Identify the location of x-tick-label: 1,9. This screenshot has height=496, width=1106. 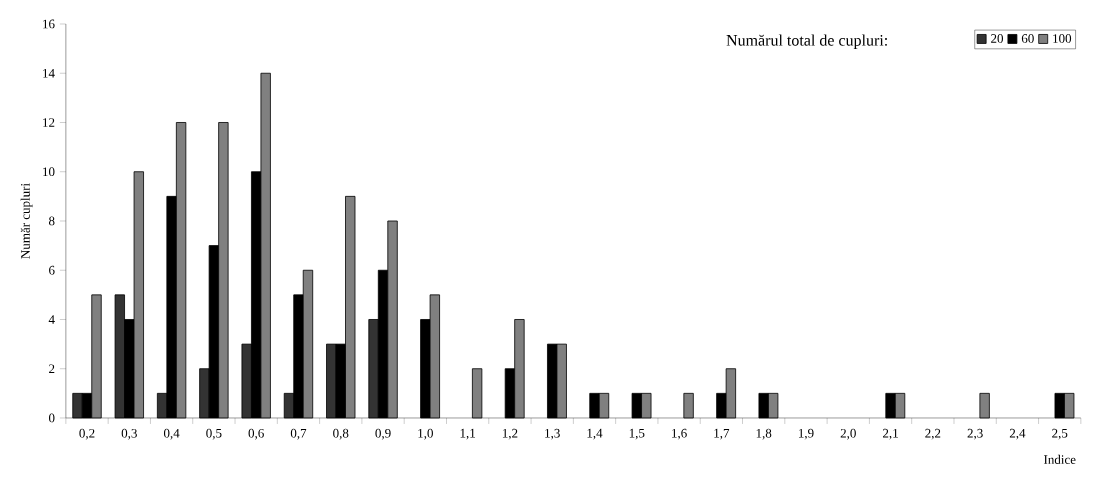
(806, 434).